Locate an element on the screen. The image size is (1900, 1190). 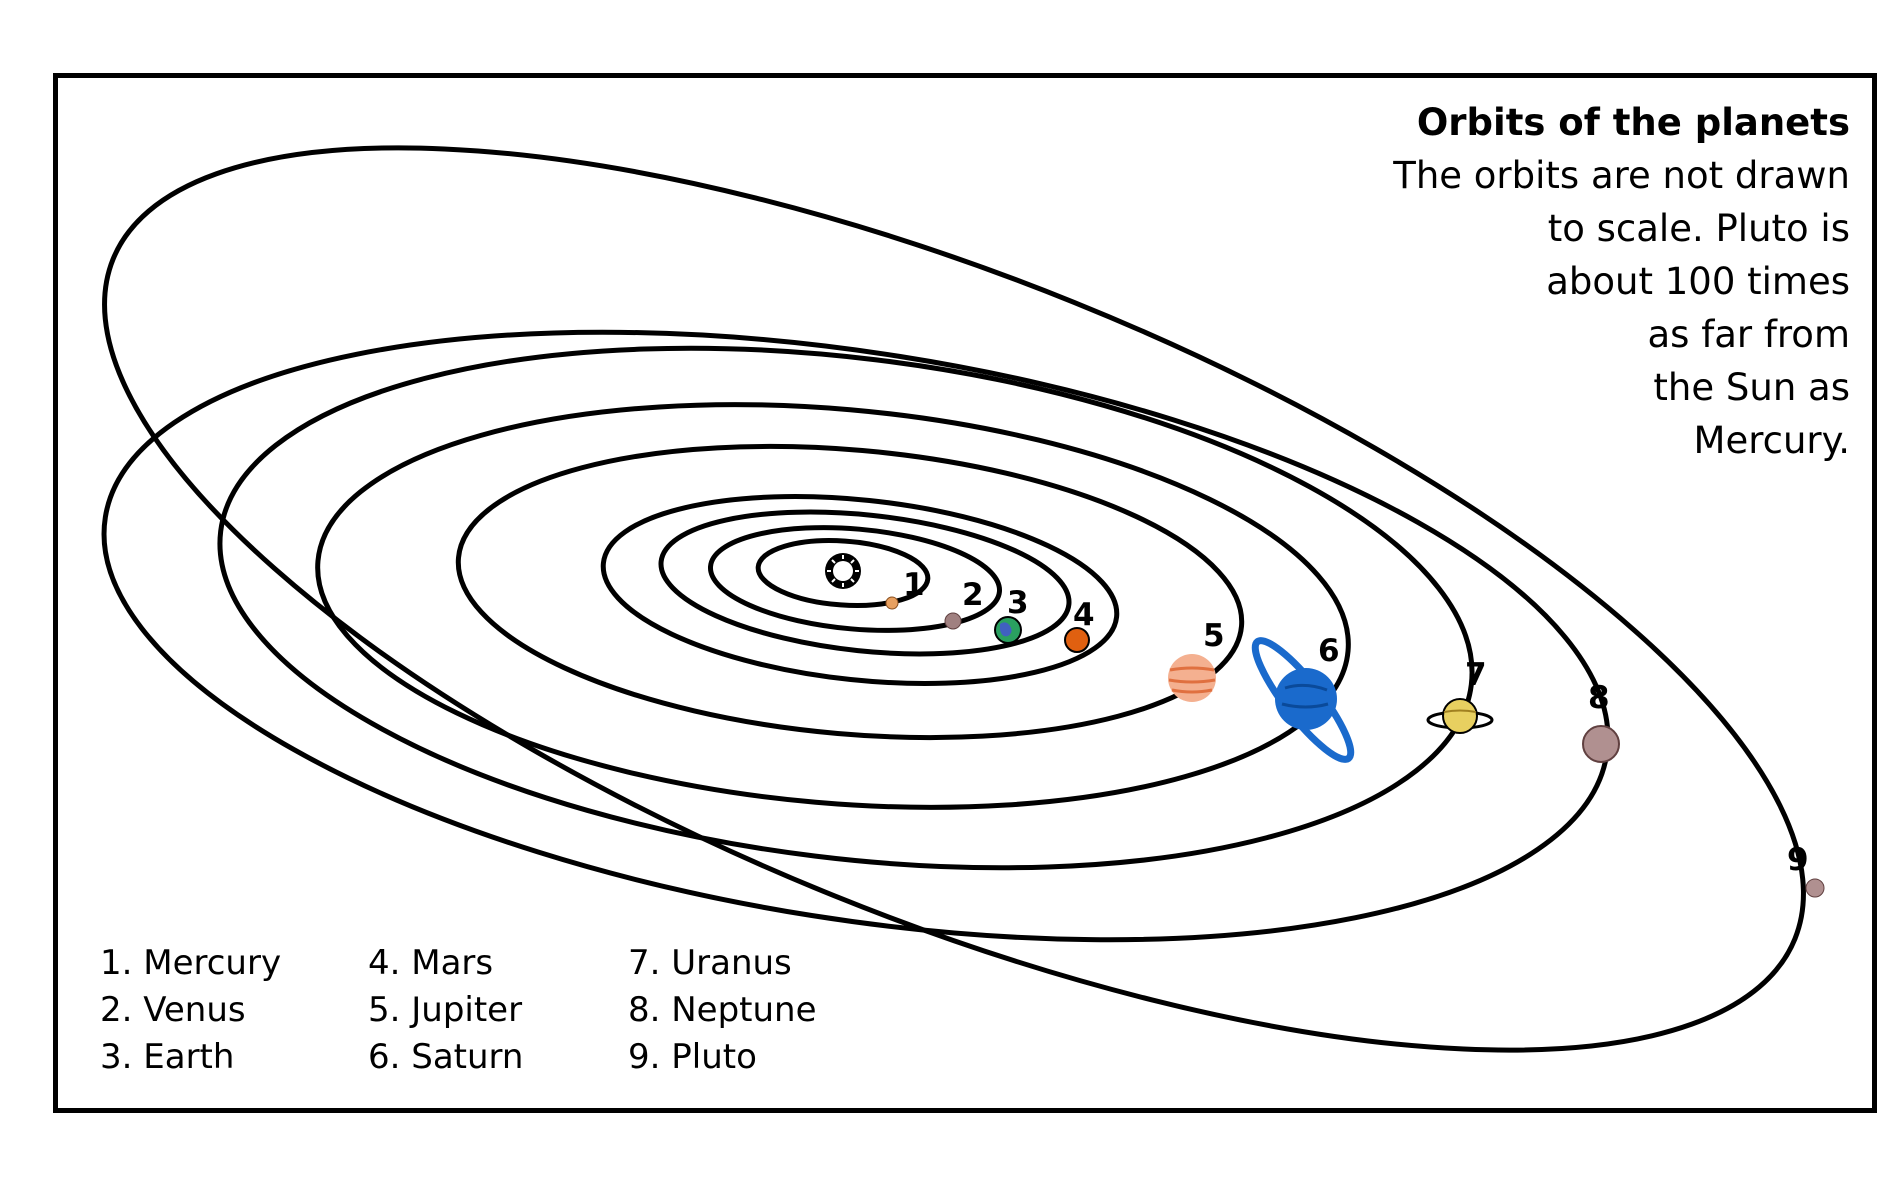
note-line-6: Mercury. is located at coordinates (1771, 440).